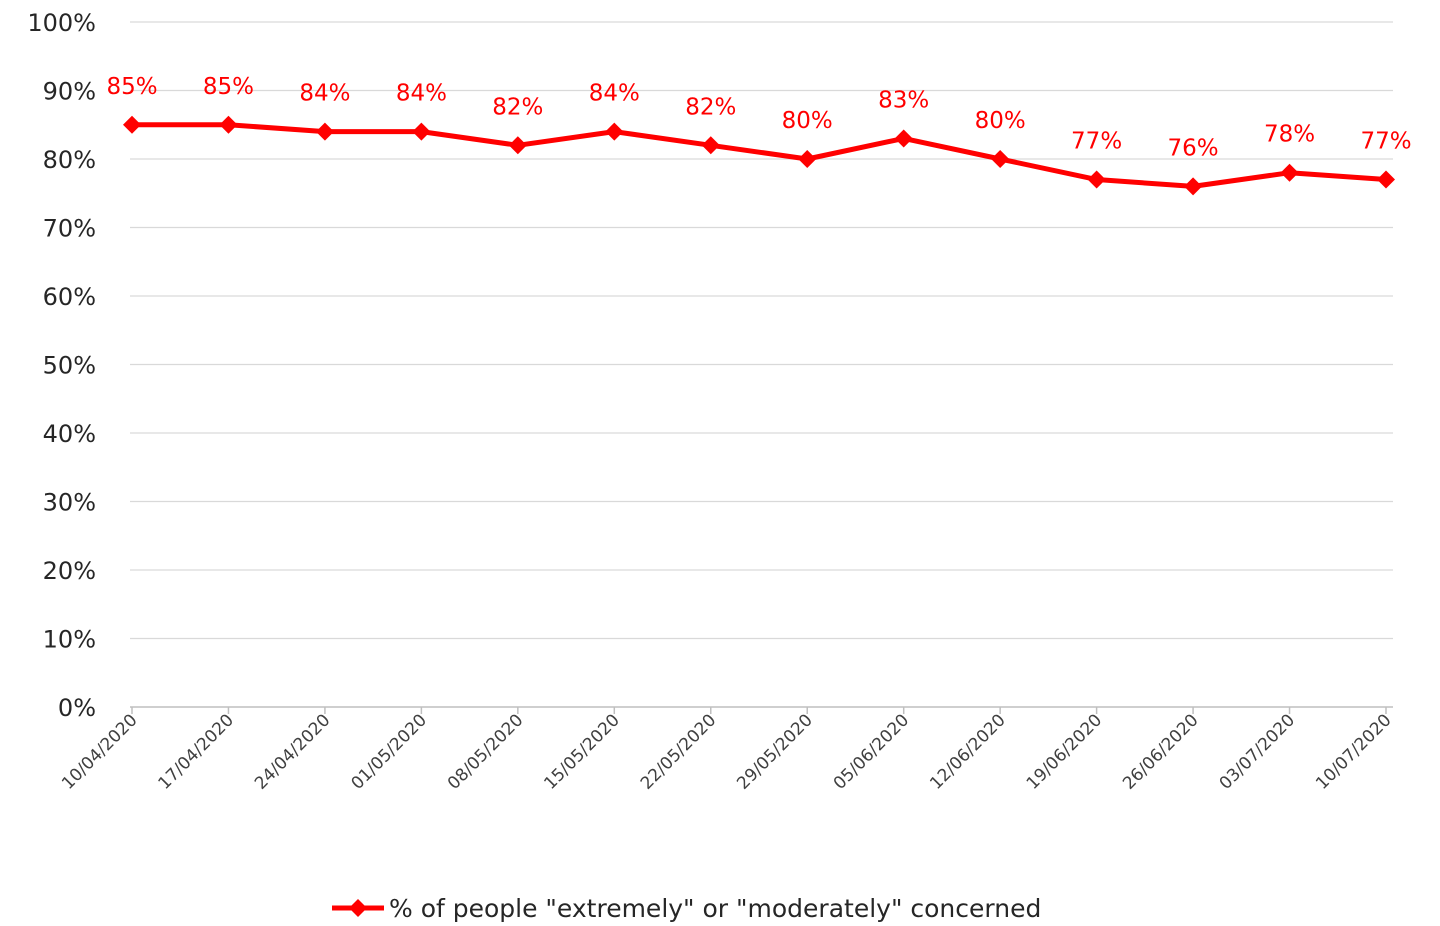 This screenshot has width=1440, height=926. Describe the element at coordinates (77, 708) in the screenshot. I see `y-tick-label: 0%` at that location.